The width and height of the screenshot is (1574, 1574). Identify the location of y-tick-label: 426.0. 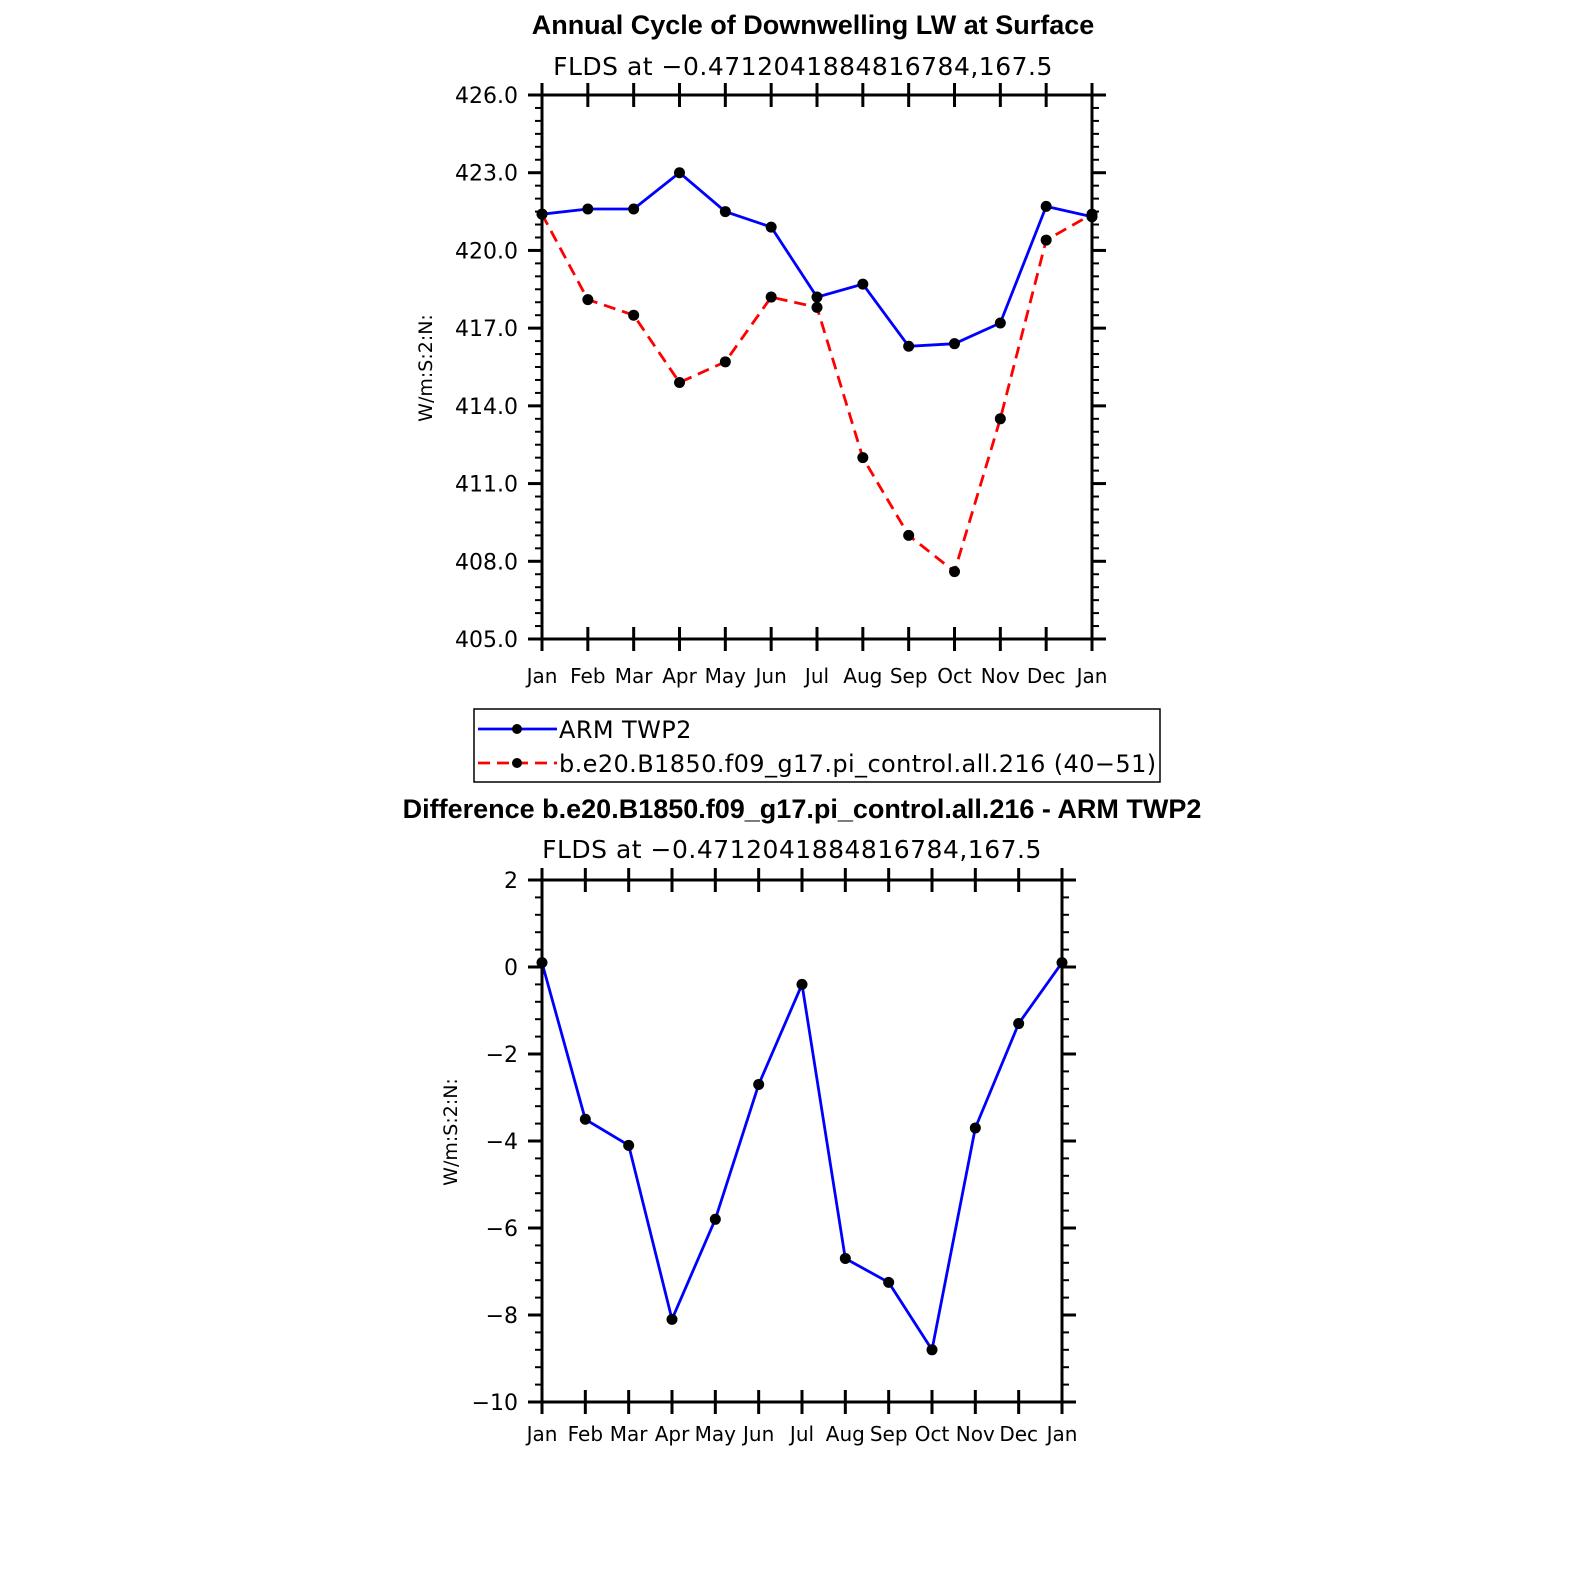
(486, 96).